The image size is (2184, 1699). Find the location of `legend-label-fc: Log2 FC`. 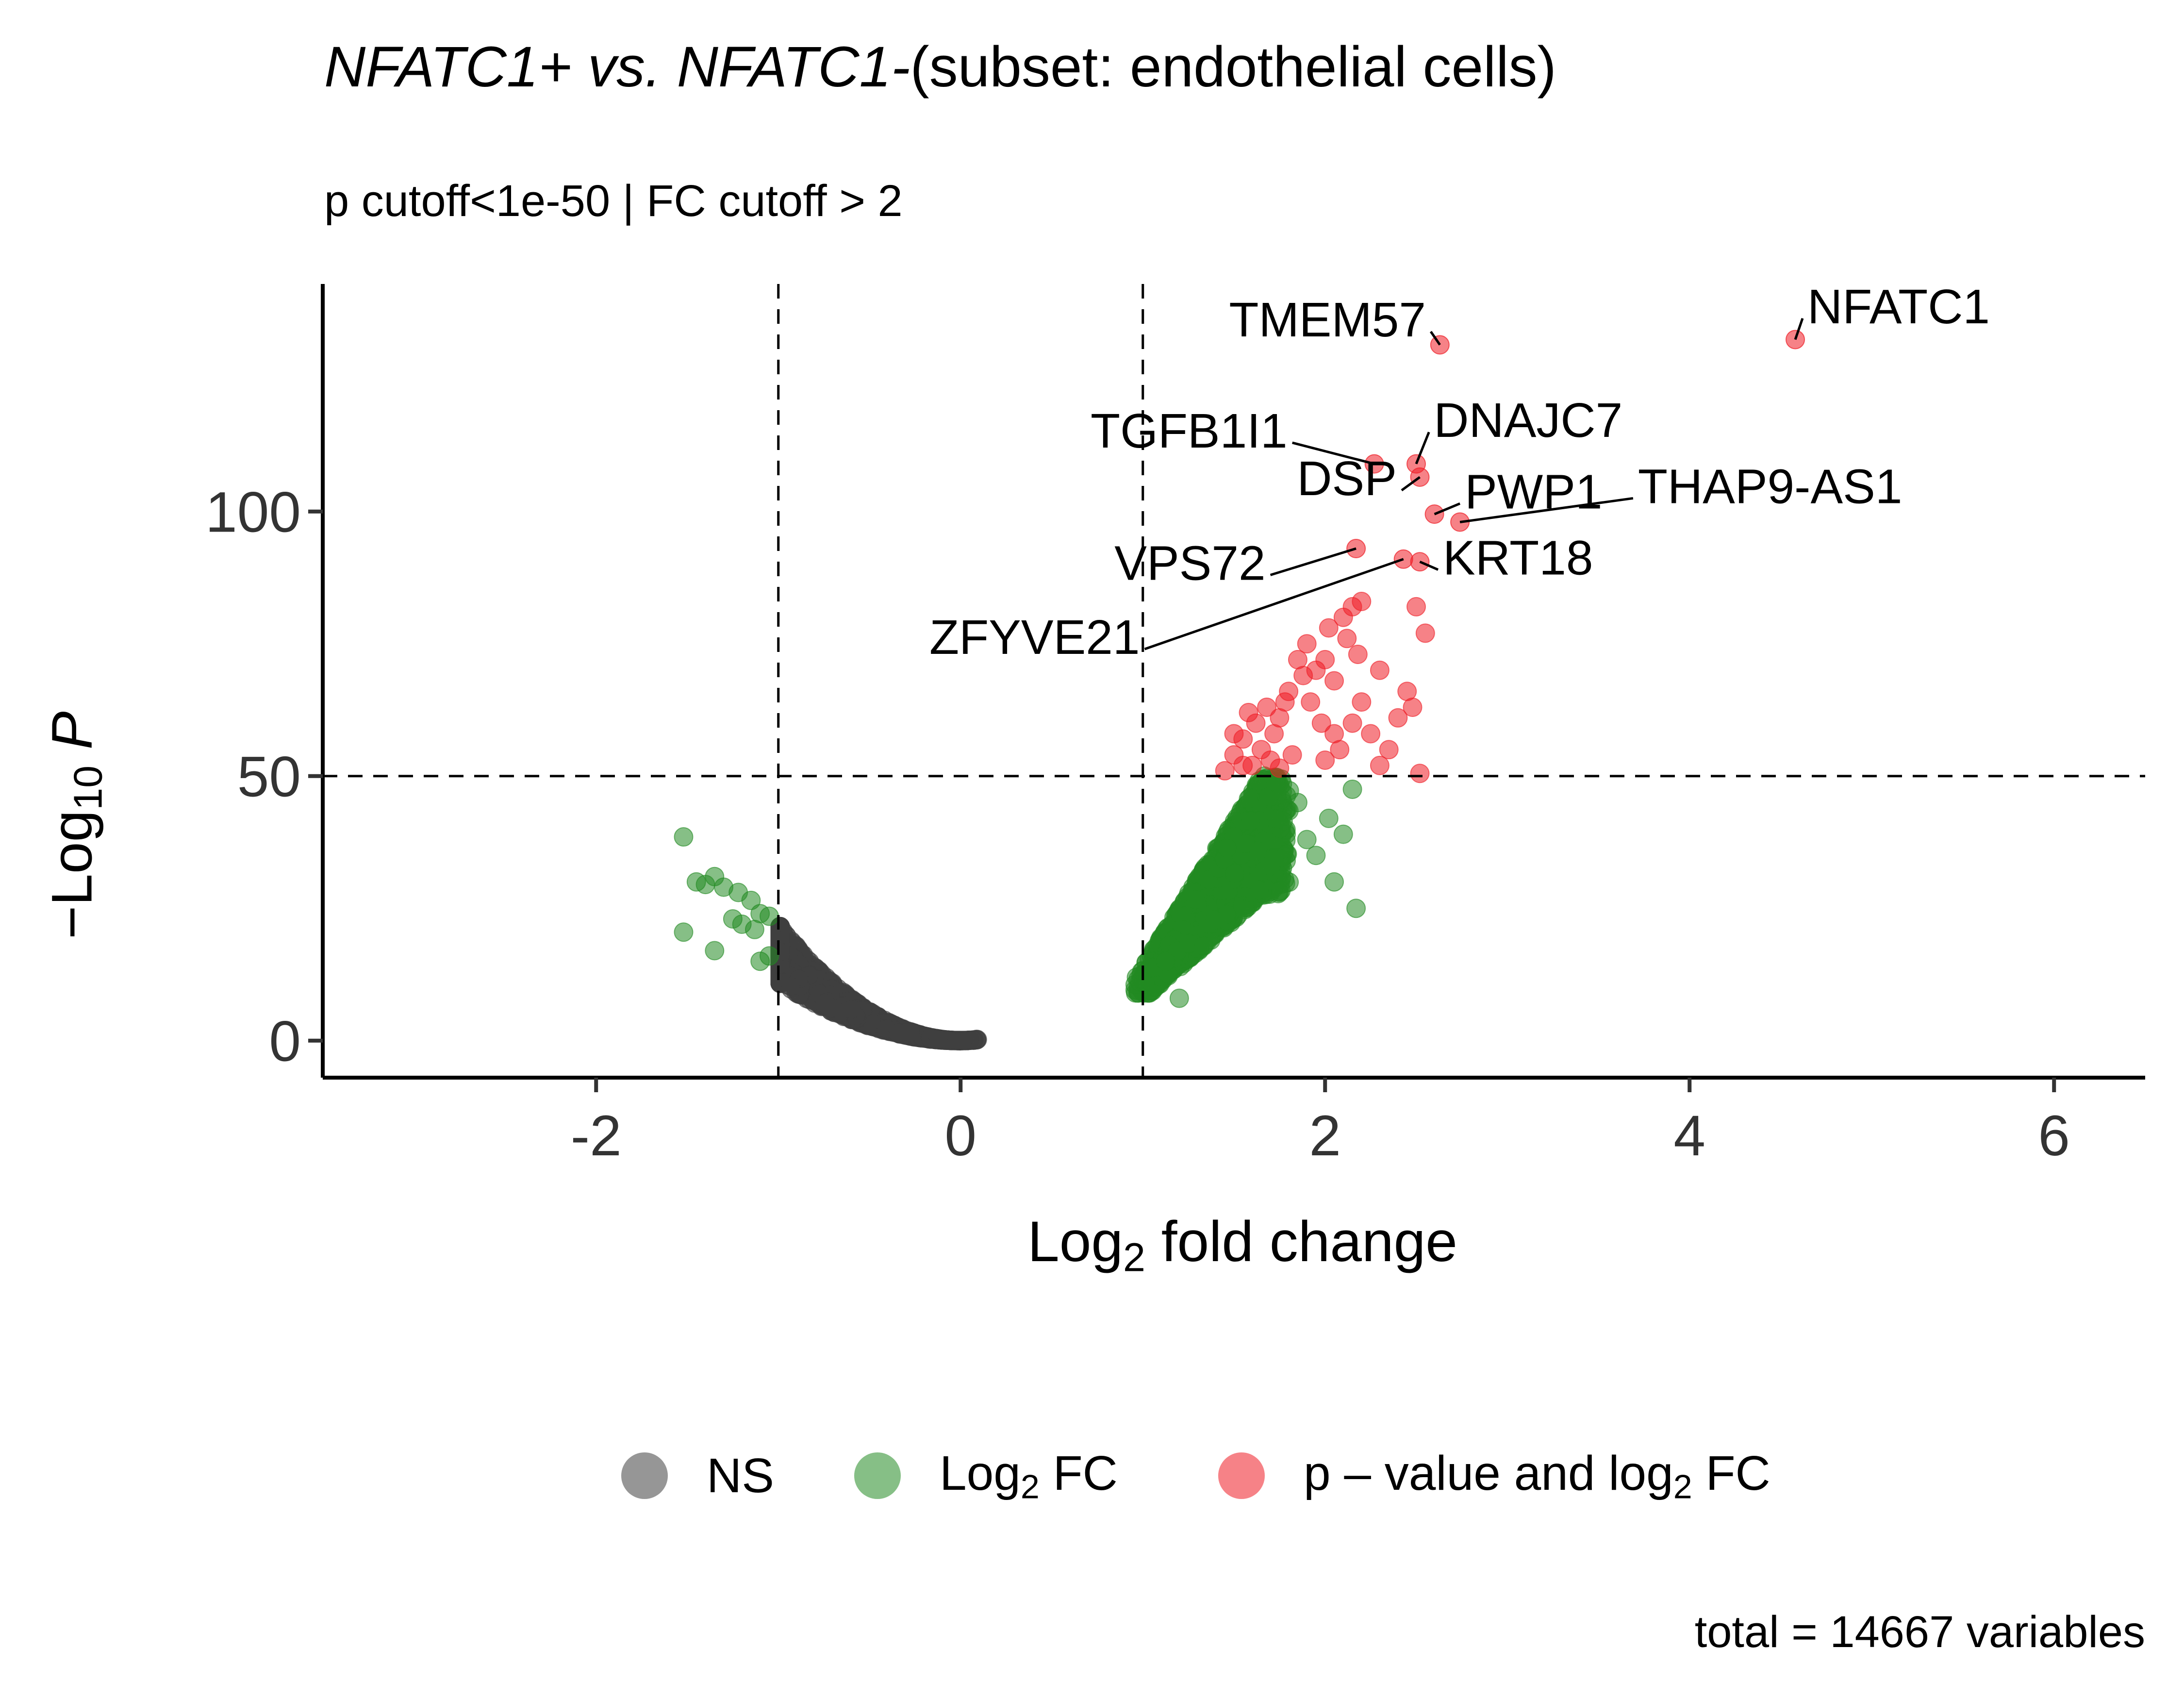

legend-label-fc: Log2 FC is located at coordinates (1029, 1476).